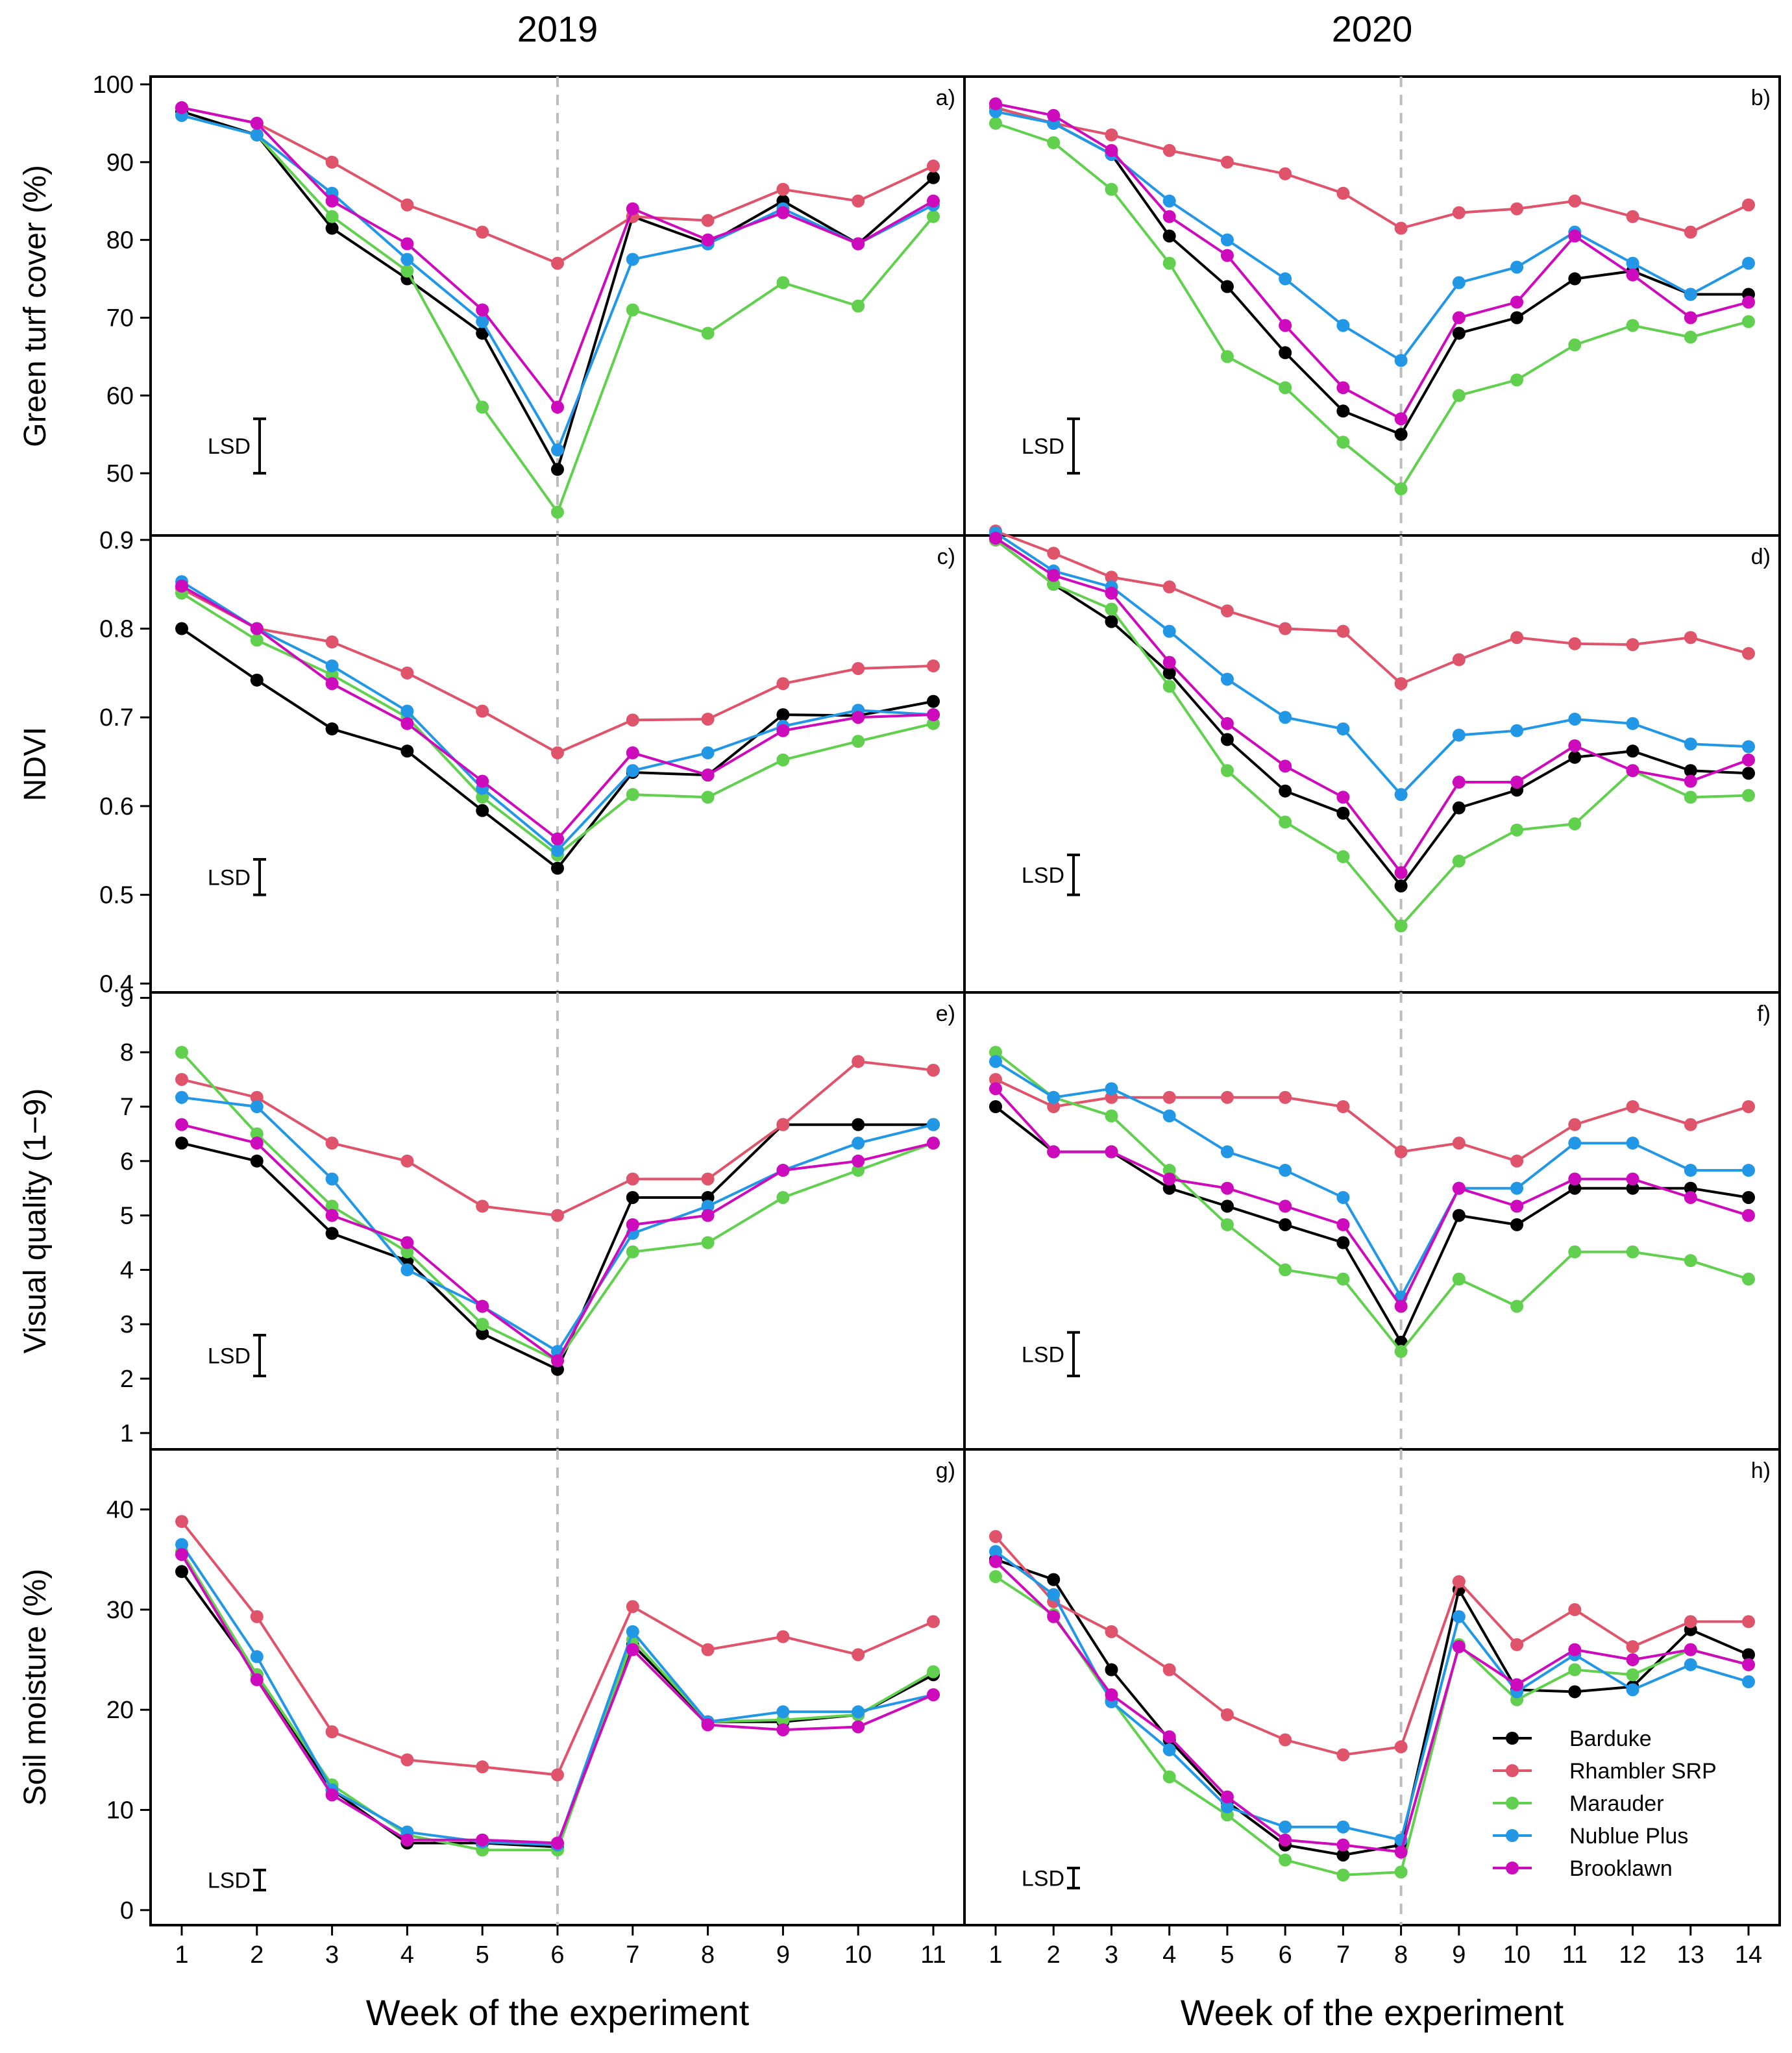 The width and height of the screenshot is (1792, 2053). Describe the element at coordinates (127, 1270) in the screenshot. I see `panel-5-ytick-label: 4` at that location.